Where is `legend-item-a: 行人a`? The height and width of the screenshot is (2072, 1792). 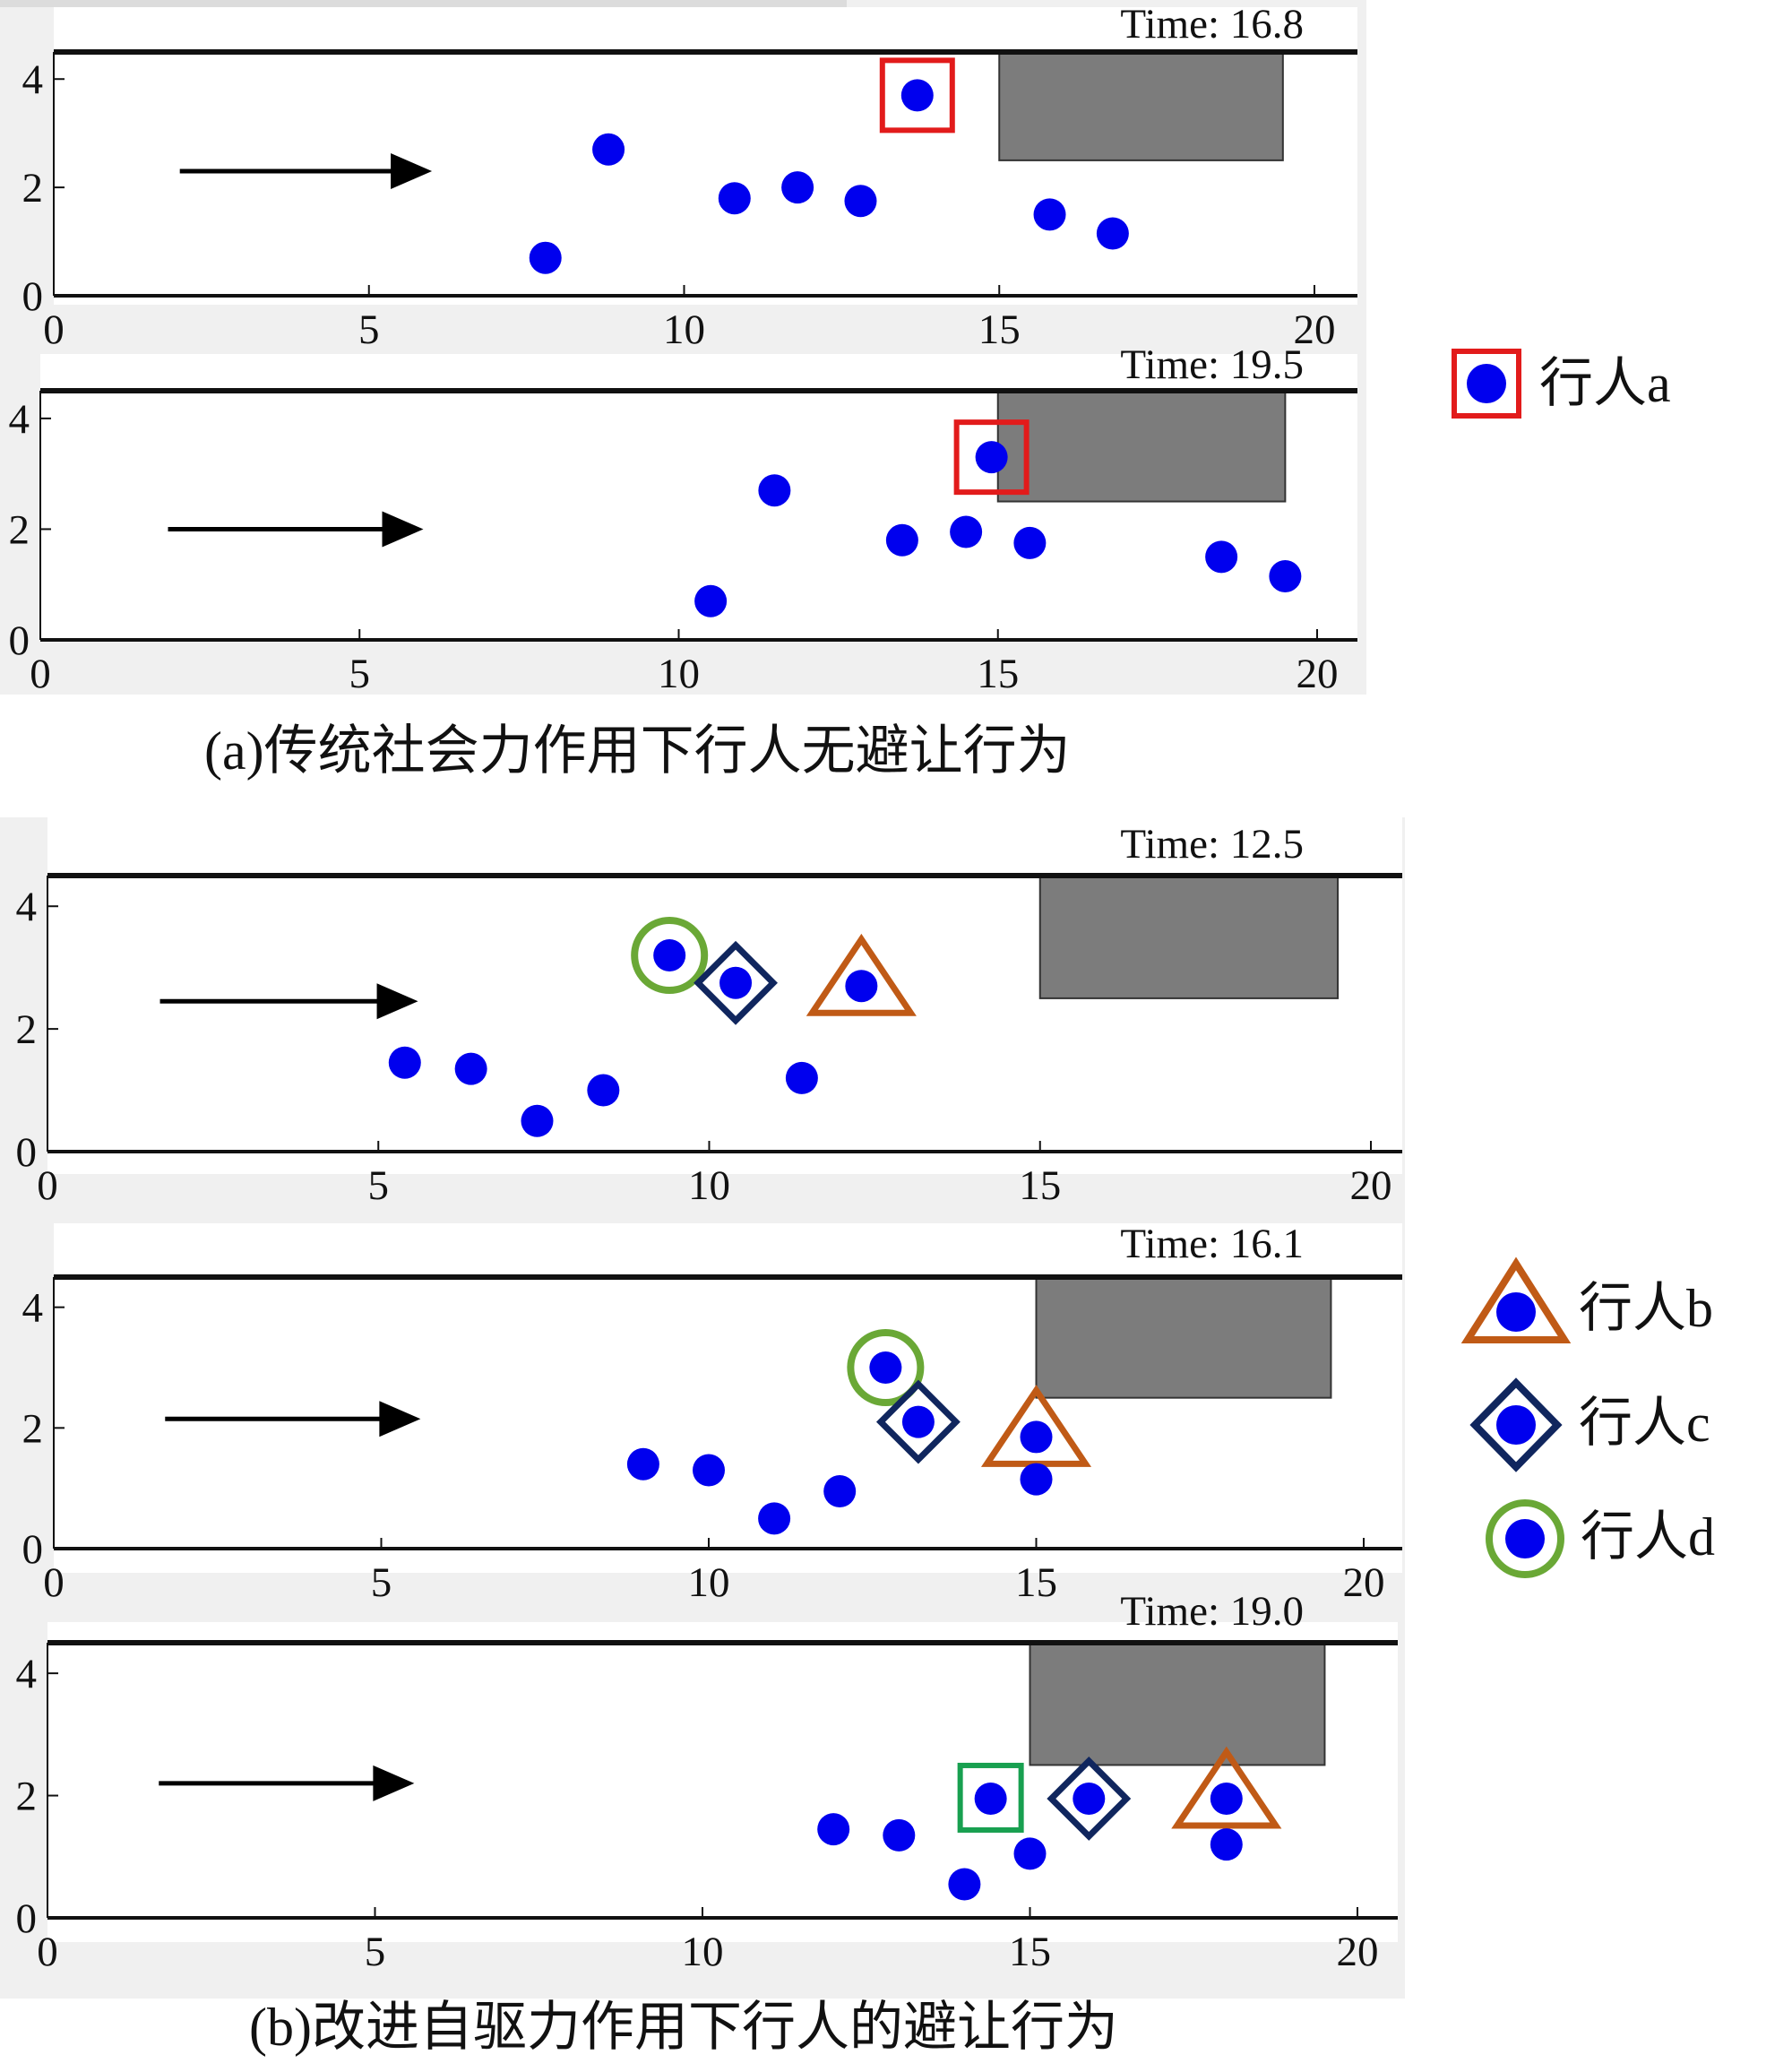 legend-item-a: 行人a is located at coordinates (1561, 384).